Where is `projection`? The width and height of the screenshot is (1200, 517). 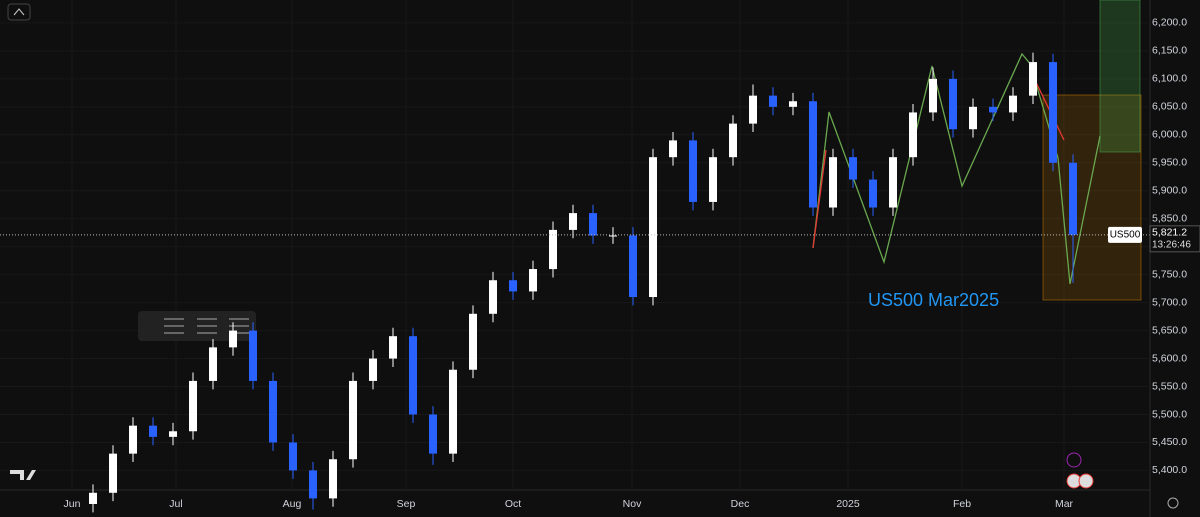
projection is located at coordinates (1066, 177).